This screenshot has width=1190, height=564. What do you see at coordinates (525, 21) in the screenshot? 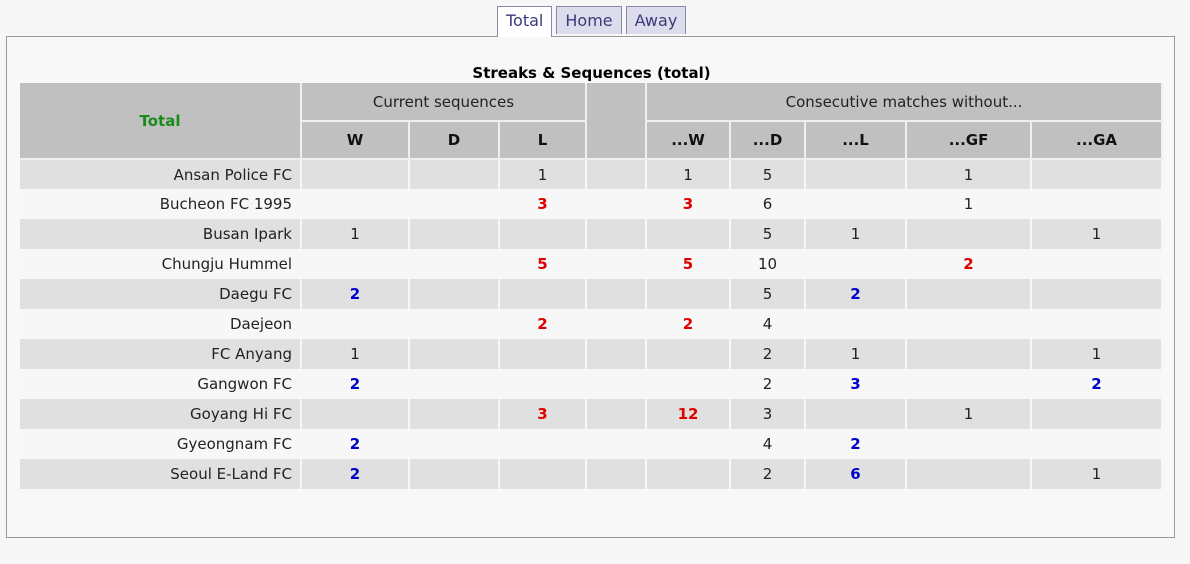
I see `tab-total: Total` at bounding box center [525, 21].